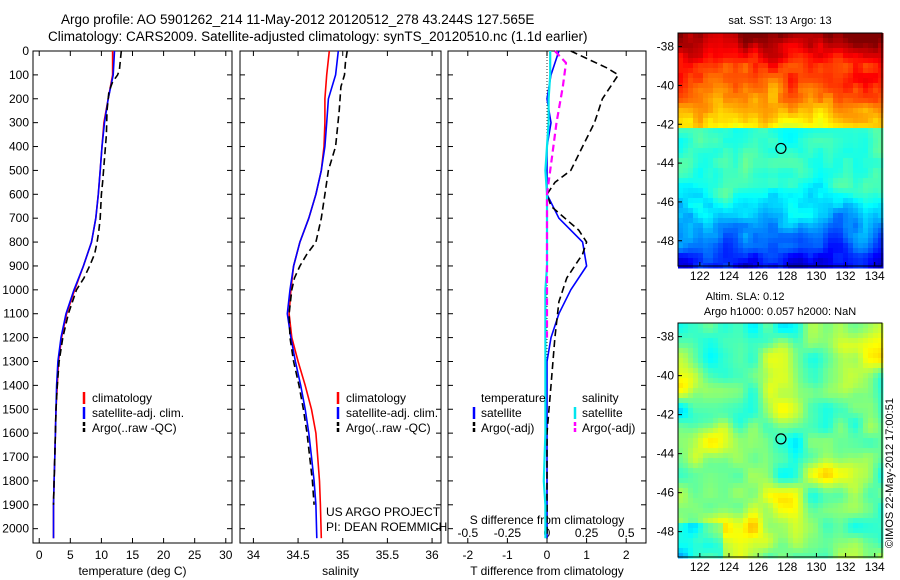 The image size is (900, 580). Describe the element at coordinates (779, 21) in the screenshot. I see `sst-map-title: sat. SST: 13 Argo: 13` at that location.